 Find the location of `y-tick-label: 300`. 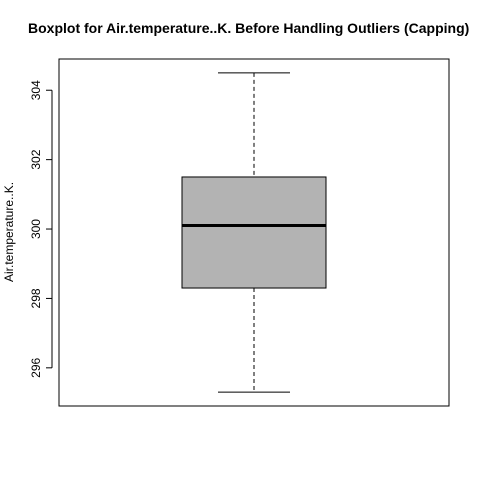

y-tick-label: 300 is located at coordinates (36, 229).